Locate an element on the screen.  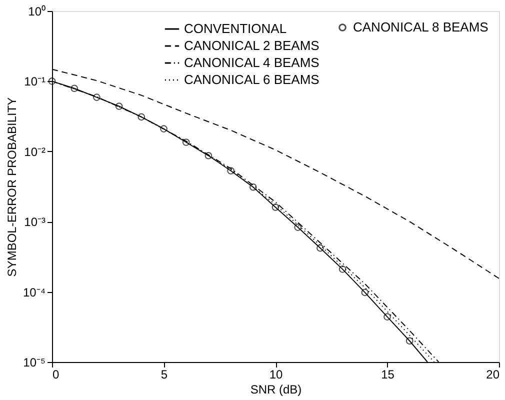
legend-label: CANONICAL 4 BEAMS is located at coordinates (252, 62).